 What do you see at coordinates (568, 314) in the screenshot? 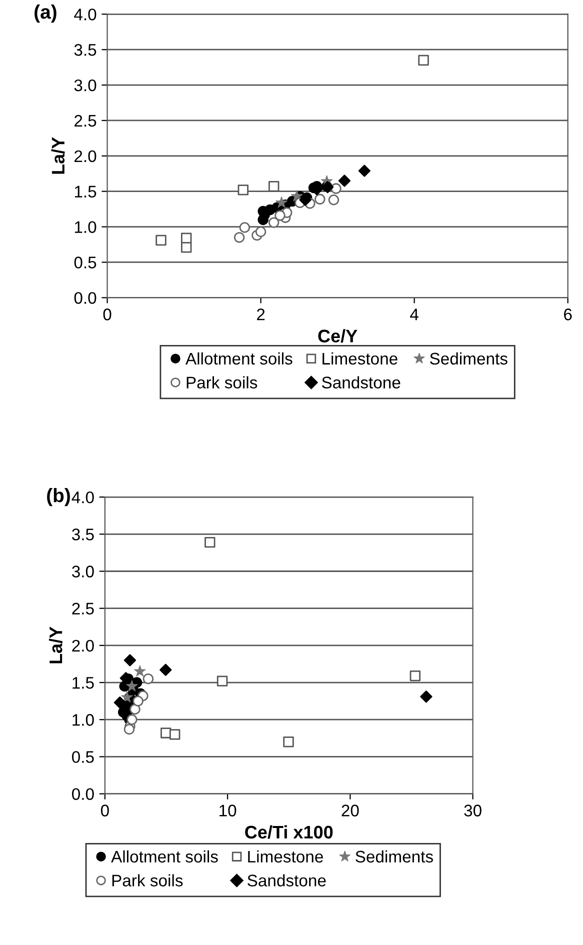
I see `x-tick-label: 6` at bounding box center [568, 314].